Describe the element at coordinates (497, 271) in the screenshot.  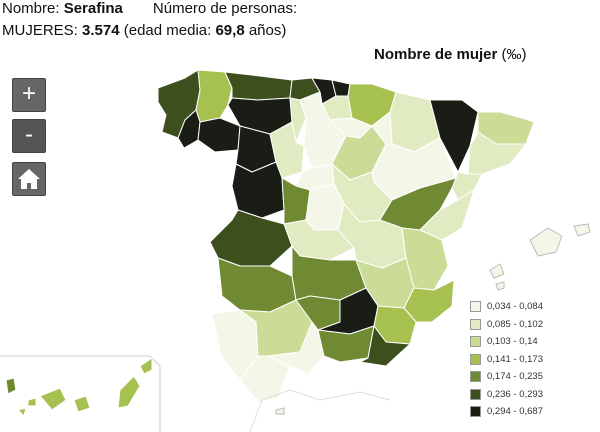
I see `island-ibiza` at that location.